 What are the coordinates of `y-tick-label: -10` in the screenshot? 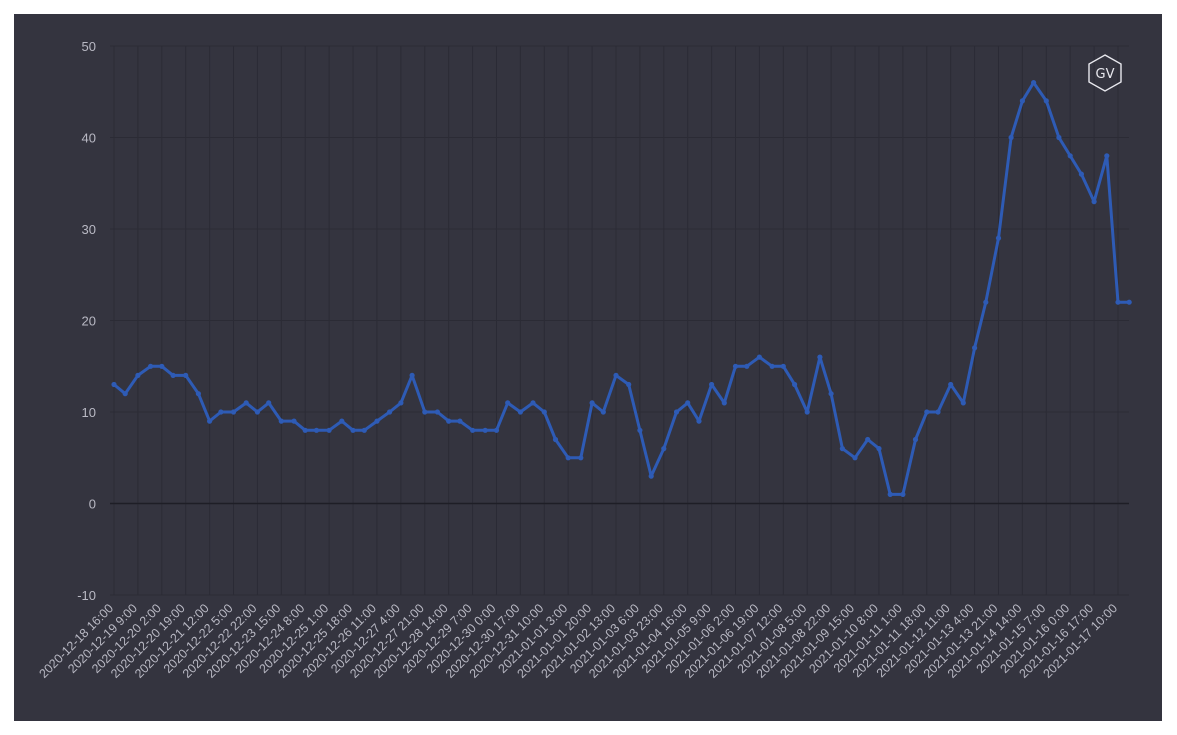 It's located at (86, 595).